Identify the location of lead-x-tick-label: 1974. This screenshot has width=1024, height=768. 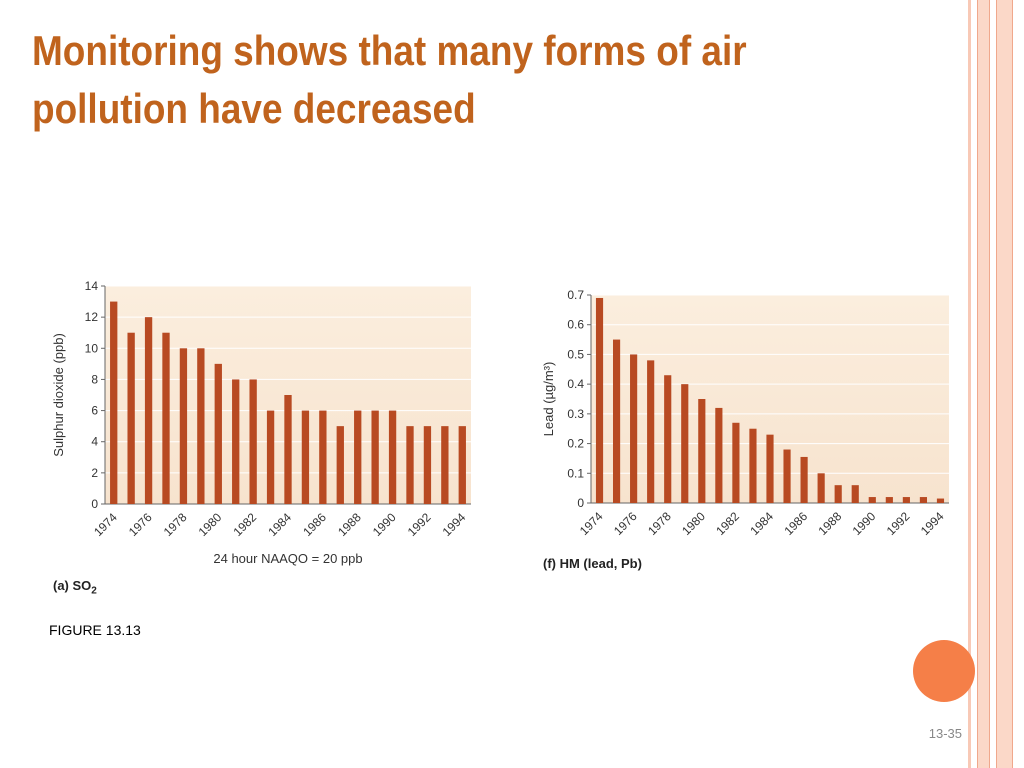
(591, 523).